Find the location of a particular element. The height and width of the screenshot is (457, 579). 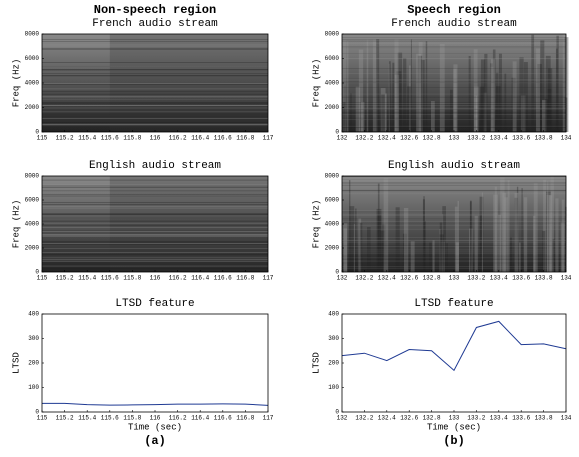

x-tick-label: 116.6 is located at coordinates (223, 418).